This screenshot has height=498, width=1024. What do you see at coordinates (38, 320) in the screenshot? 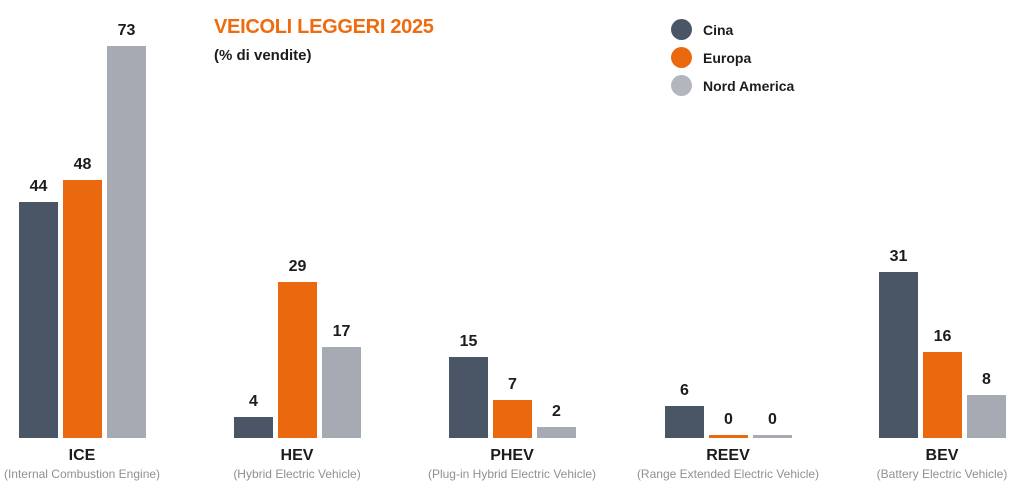
I see `bar-ice-cina` at bounding box center [38, 320].